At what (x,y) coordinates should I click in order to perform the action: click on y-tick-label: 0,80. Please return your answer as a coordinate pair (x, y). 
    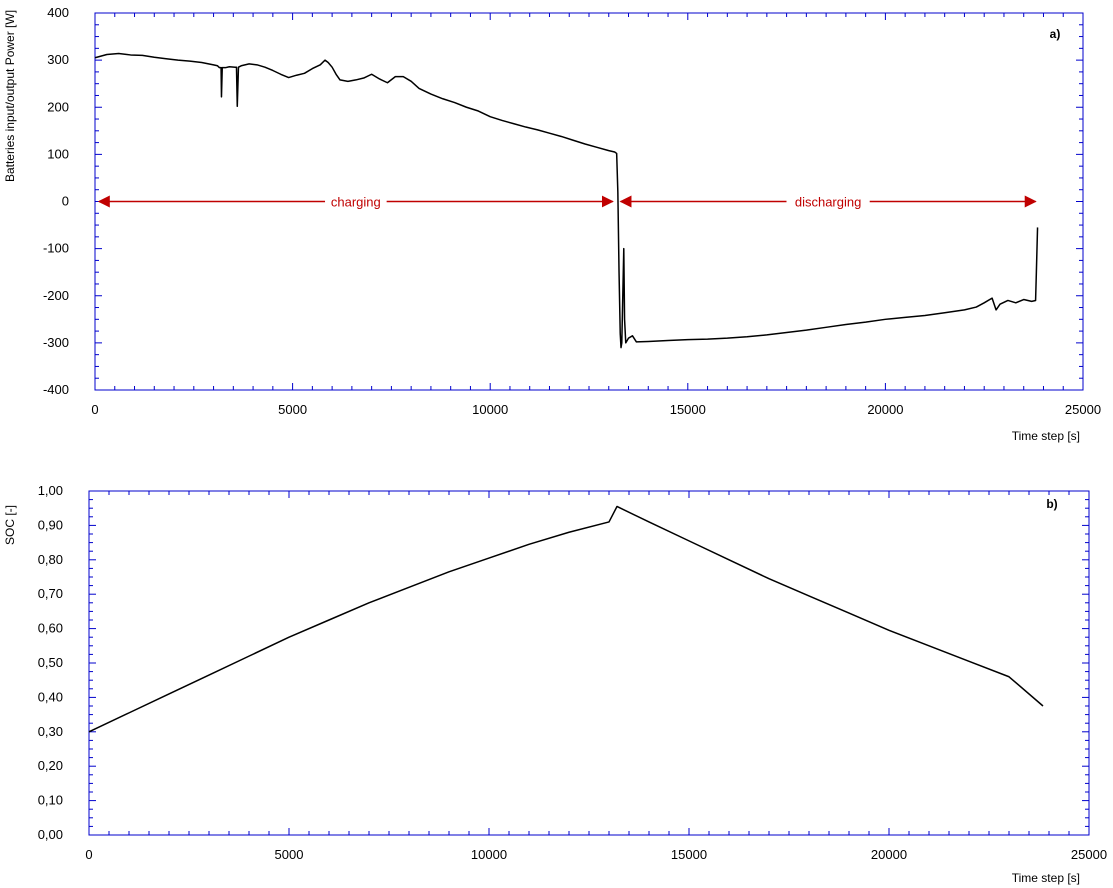
    Looking at the image, I should click on (50, 559).